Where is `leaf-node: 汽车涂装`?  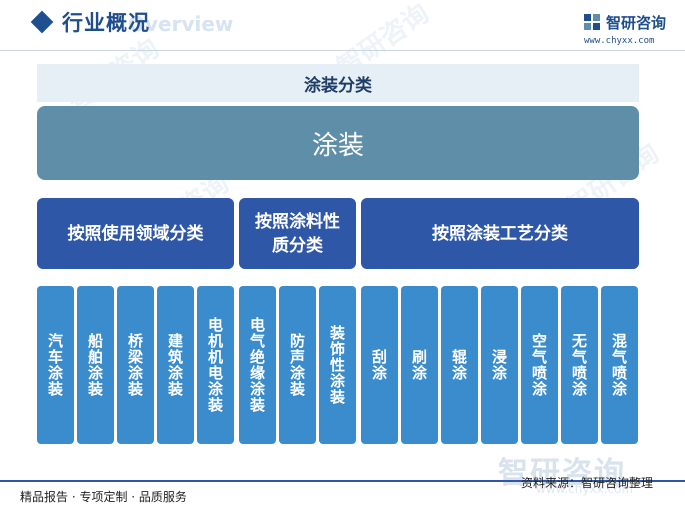 leaf-node: 汽车涂装 is located at coordinates (55, 365).